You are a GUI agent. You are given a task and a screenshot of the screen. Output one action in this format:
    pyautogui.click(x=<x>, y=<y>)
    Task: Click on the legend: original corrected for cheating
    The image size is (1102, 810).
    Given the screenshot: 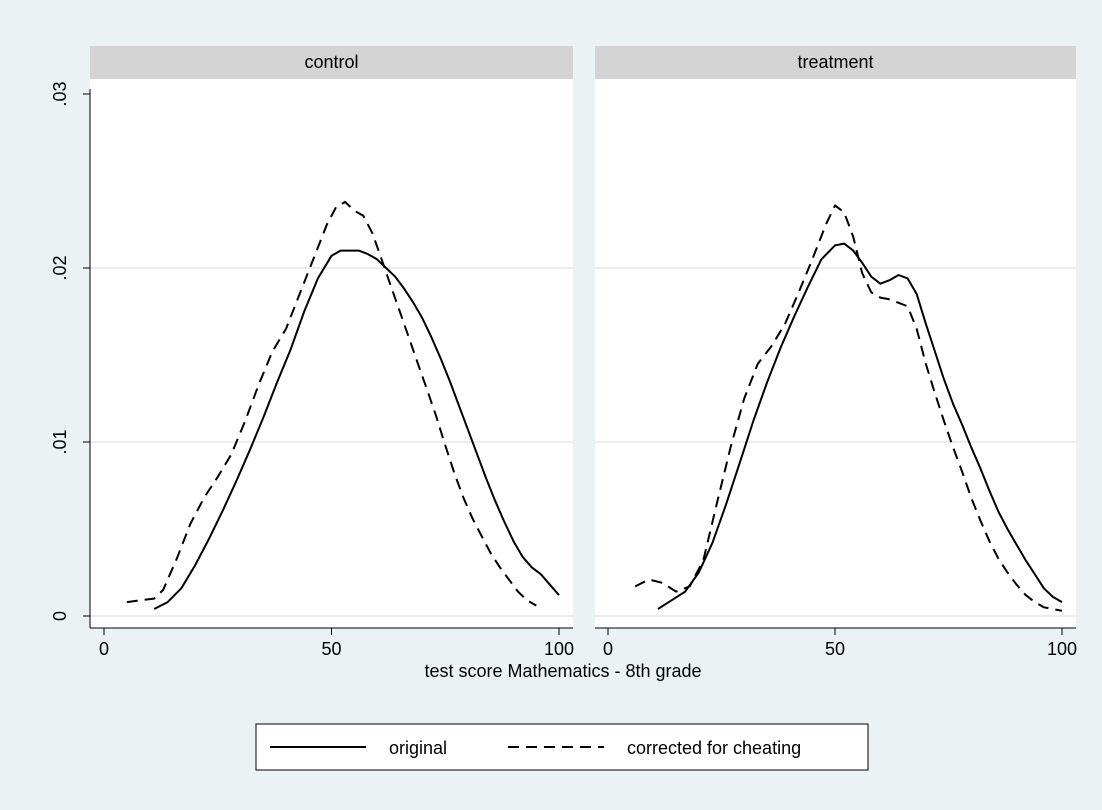 What is the action you would take?
    pyautogui.click(x=562, y=747)
    